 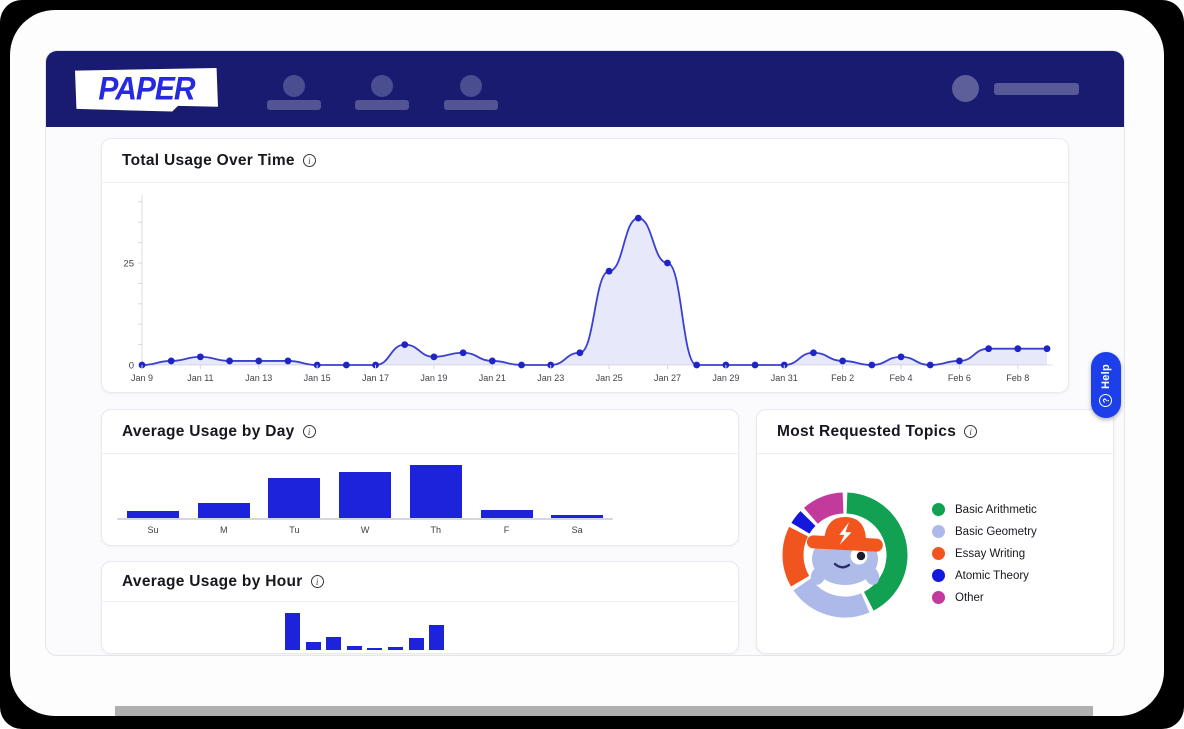 I want to click on day-bar-plot: Su M Tu W Th F Sa, so click(x=420, y=499).